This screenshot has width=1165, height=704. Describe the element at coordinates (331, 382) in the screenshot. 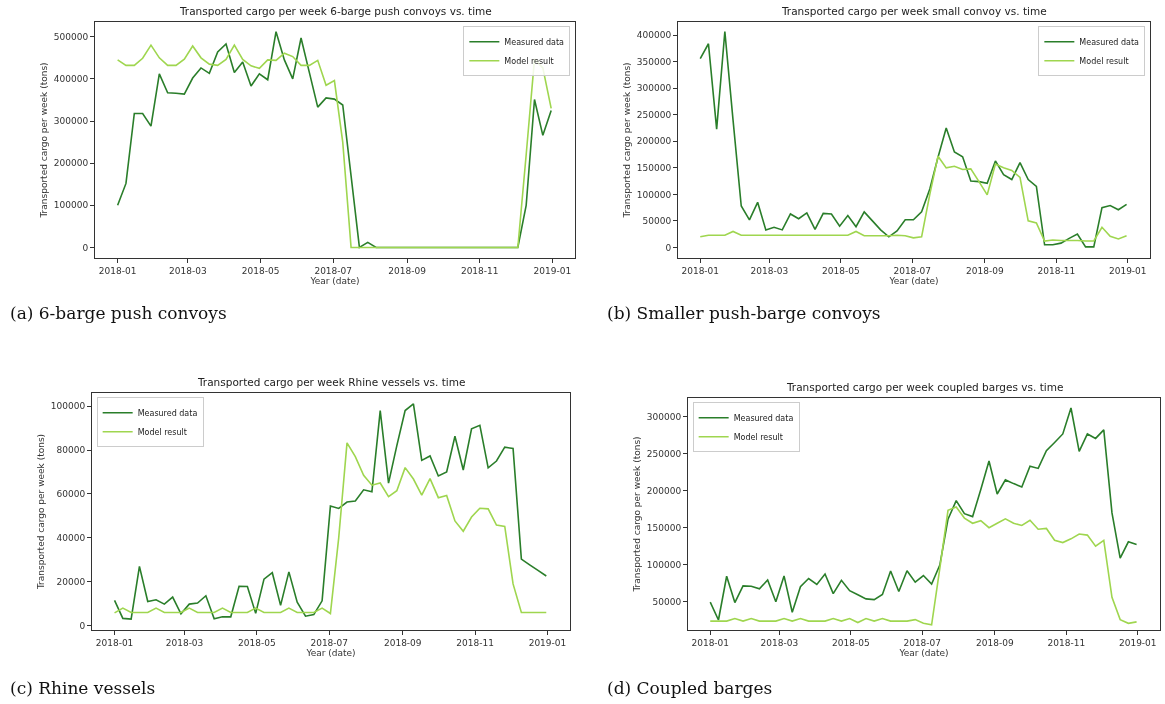

I see `chart-title: Transported cargo per week Rhine vessels vs. time` at that location.